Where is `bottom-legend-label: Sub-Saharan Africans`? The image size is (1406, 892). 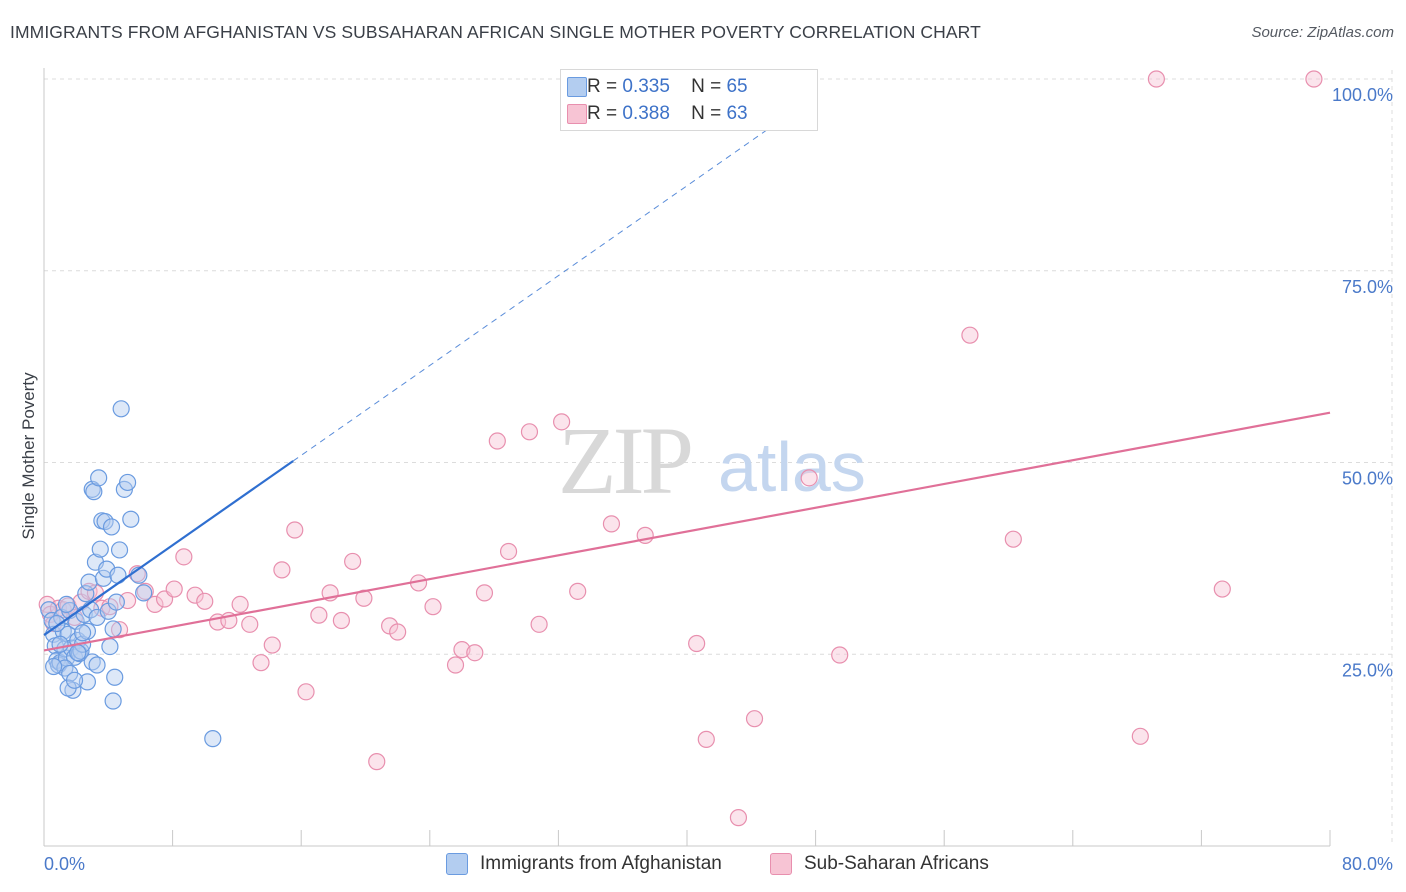 bottom-legend-label: Sub-Saharan Africans is located at coordinates (896, 863).